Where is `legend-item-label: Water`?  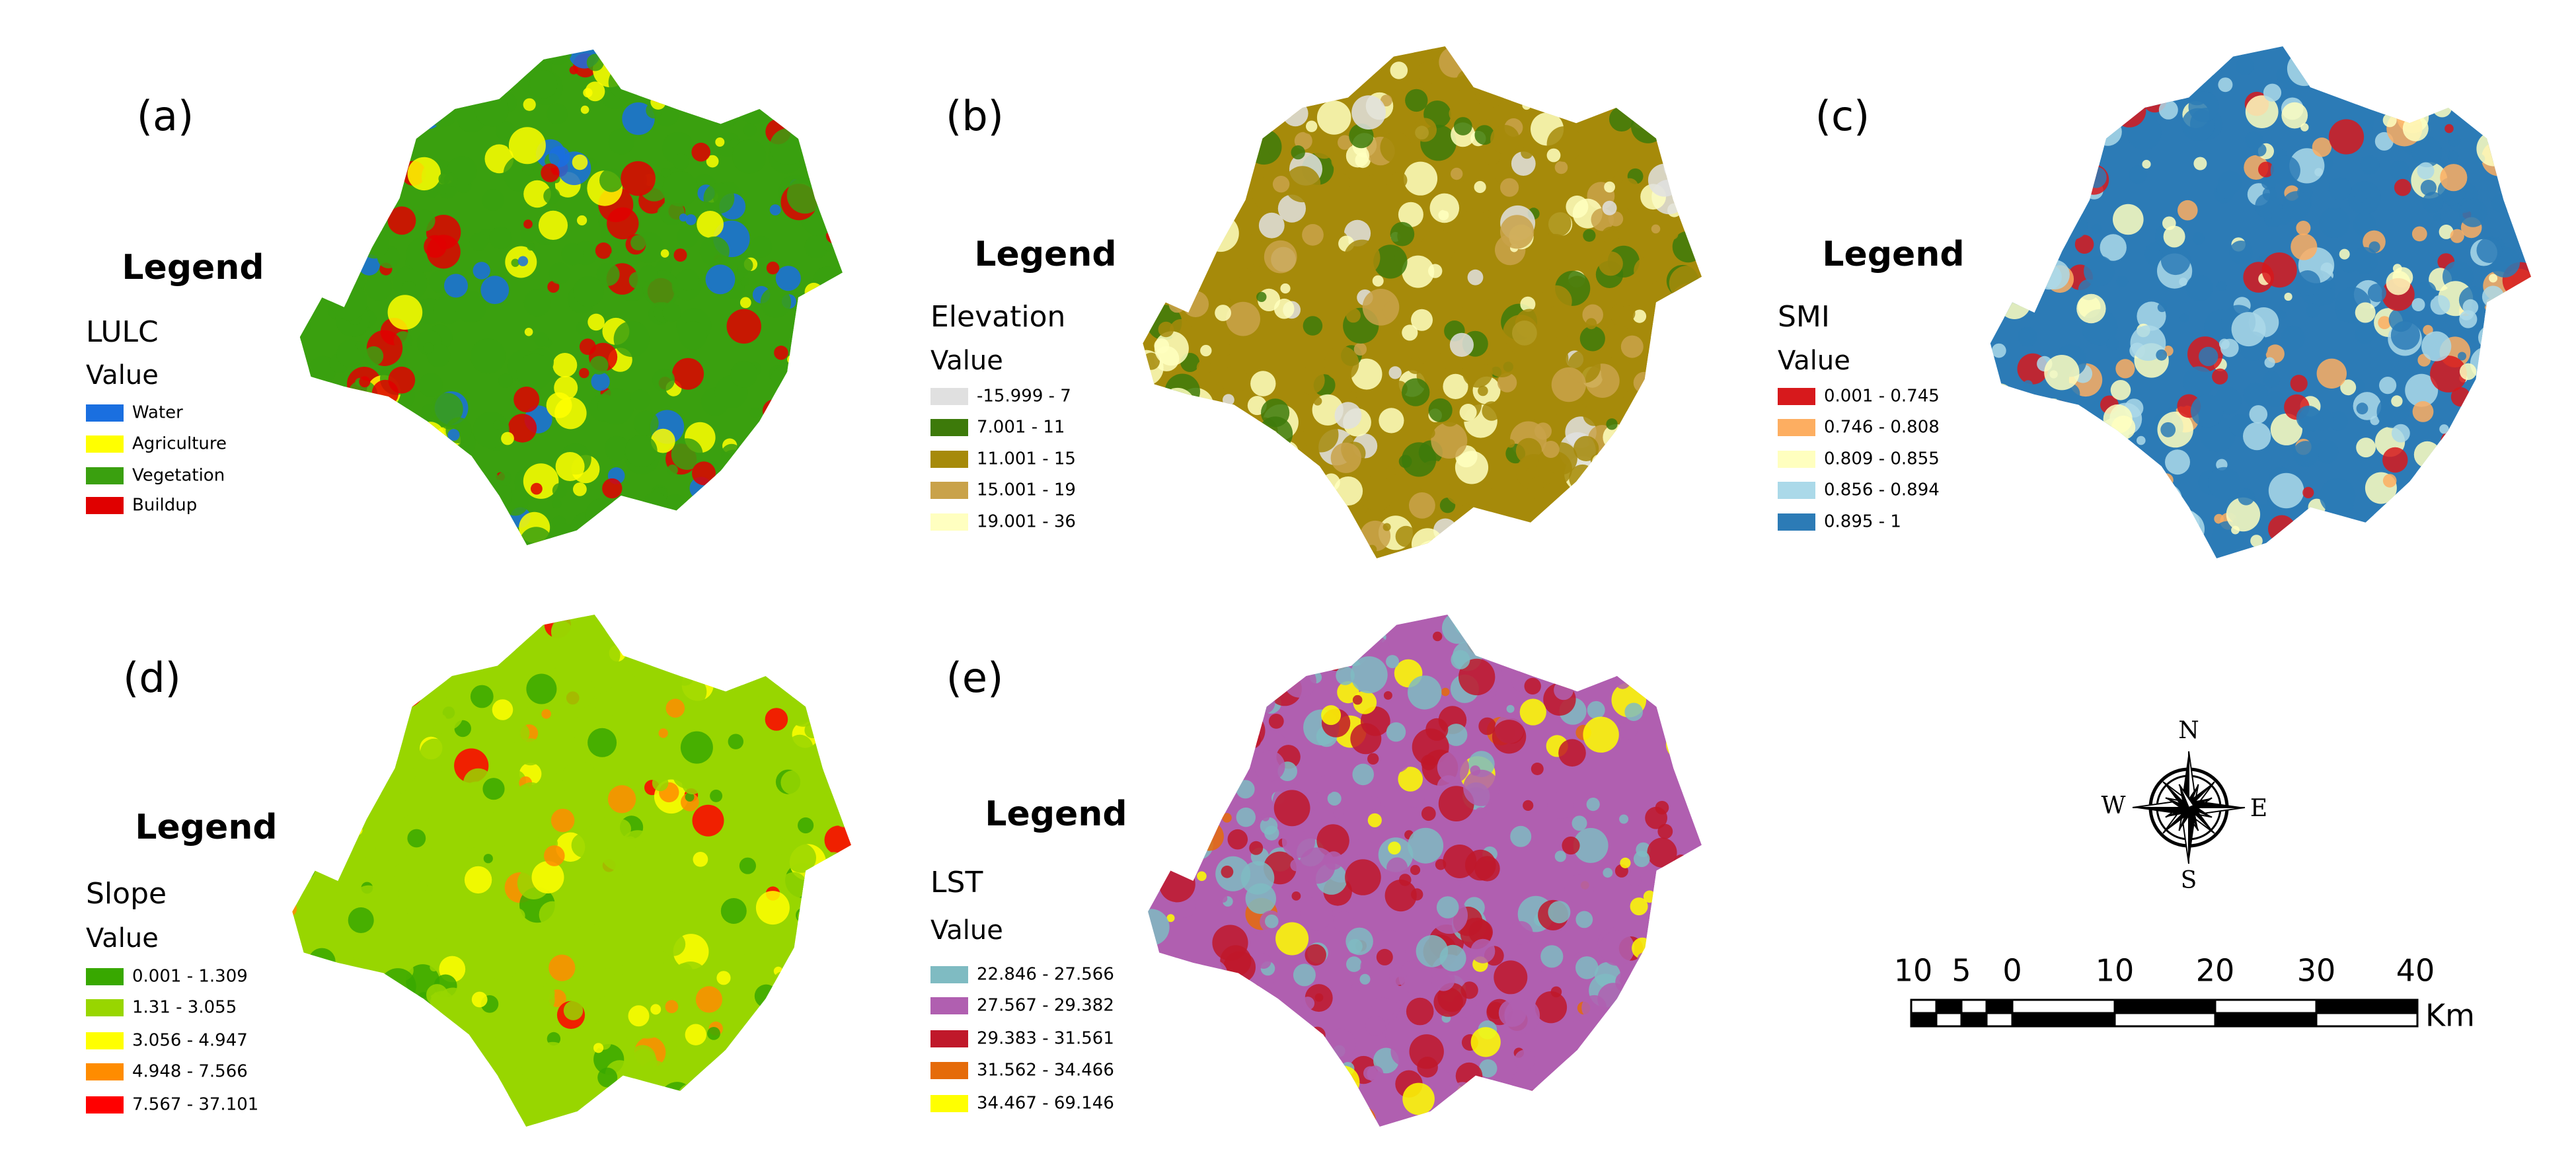 legend-item-label: Water is located at coordinates (157, 413).